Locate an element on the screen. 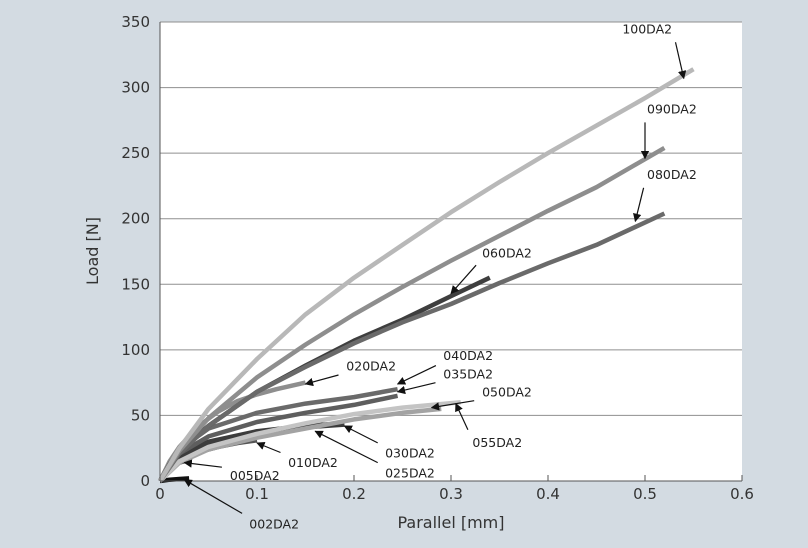 Image resolution: width=808 pixels, height=548 pixels. x-tick-label: 0.3 is located at coordinates (451, 494).